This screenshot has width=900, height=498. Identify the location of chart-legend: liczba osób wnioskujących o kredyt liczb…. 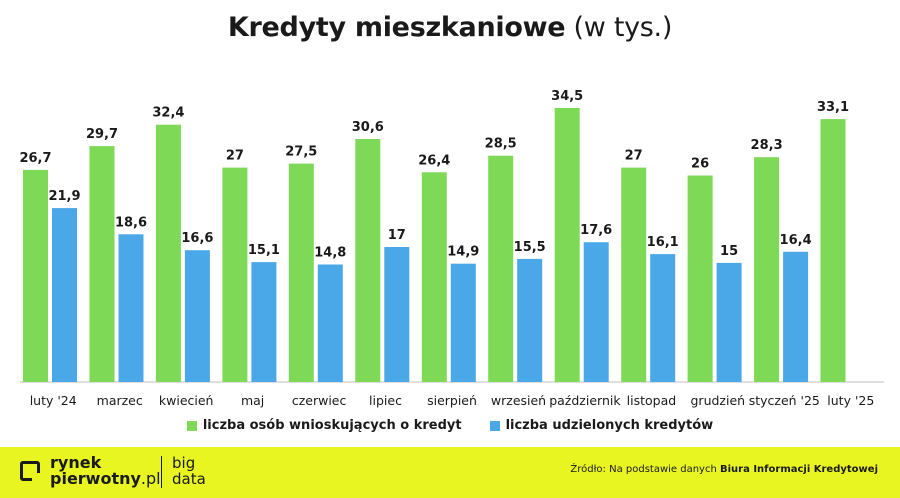
(450, 425).